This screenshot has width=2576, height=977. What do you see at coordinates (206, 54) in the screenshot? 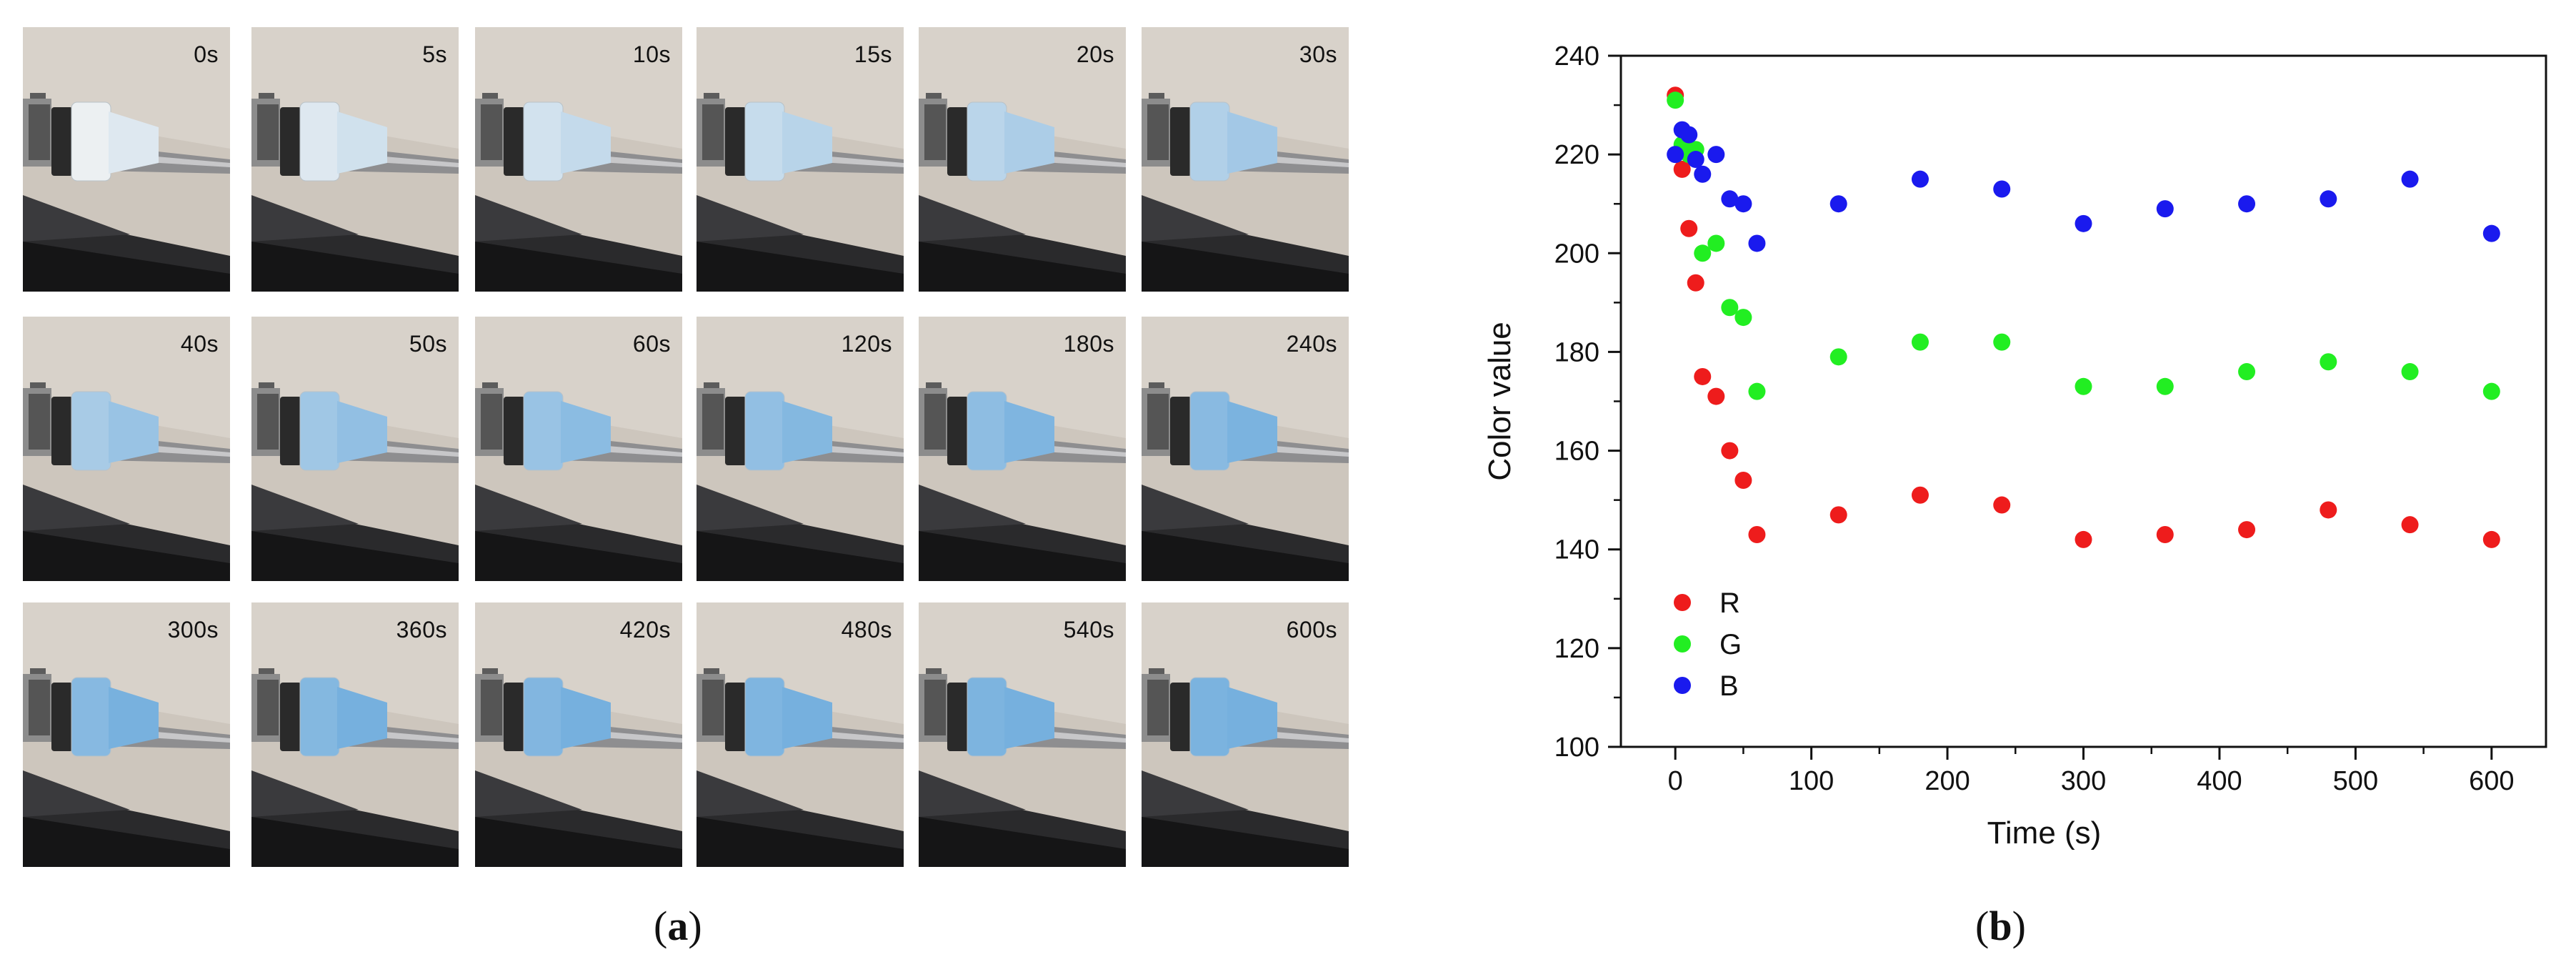
I see `frame-time-label: 0s` at bounding box center [206, 54].